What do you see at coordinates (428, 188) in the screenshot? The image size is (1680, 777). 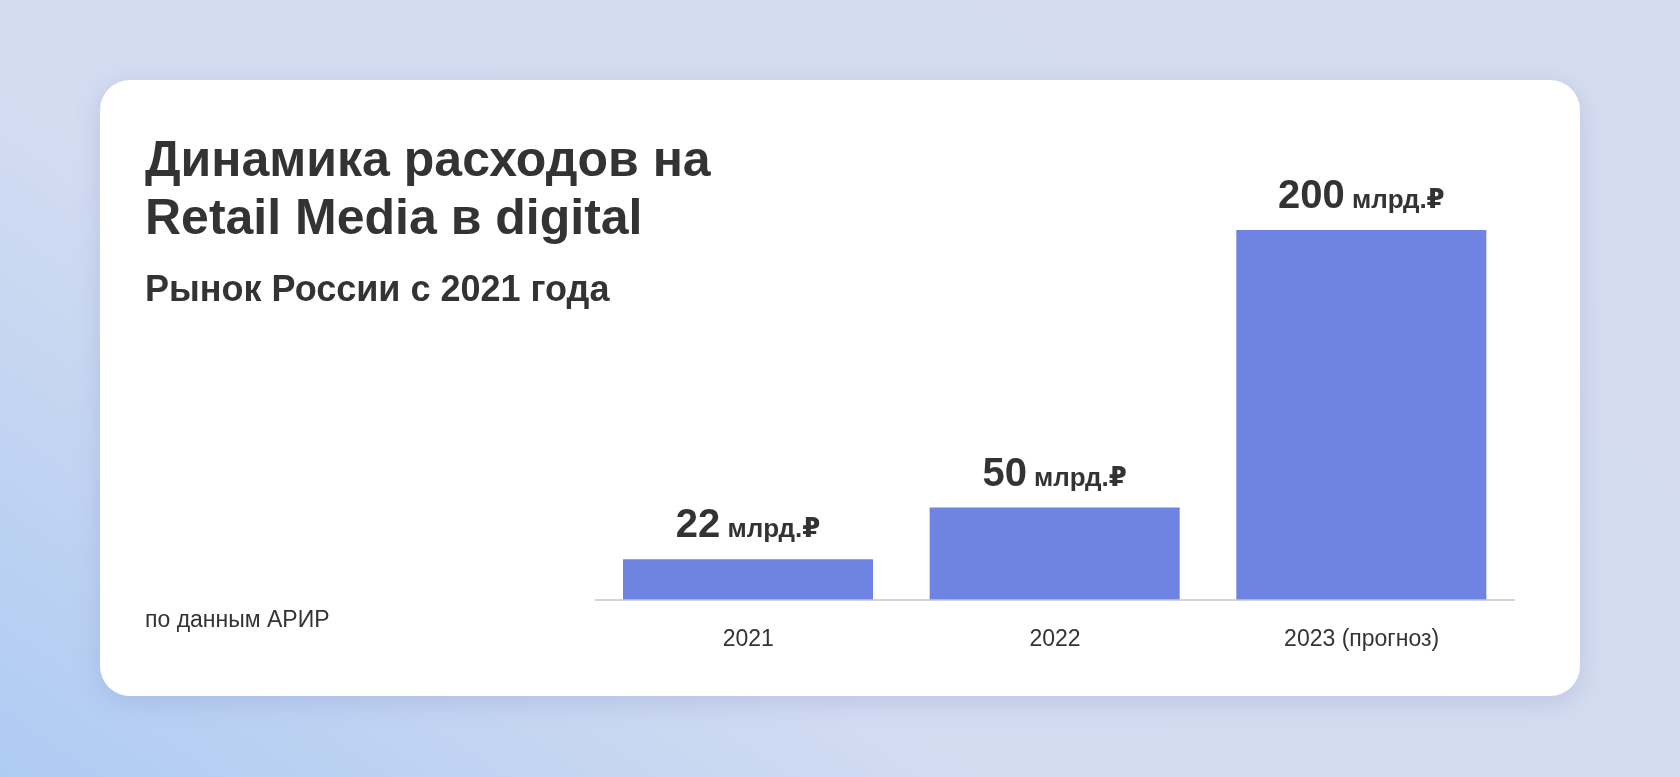 I see `chart-title: Динамика расходов на Retail Media в digital` at bounding box center [428, 188].